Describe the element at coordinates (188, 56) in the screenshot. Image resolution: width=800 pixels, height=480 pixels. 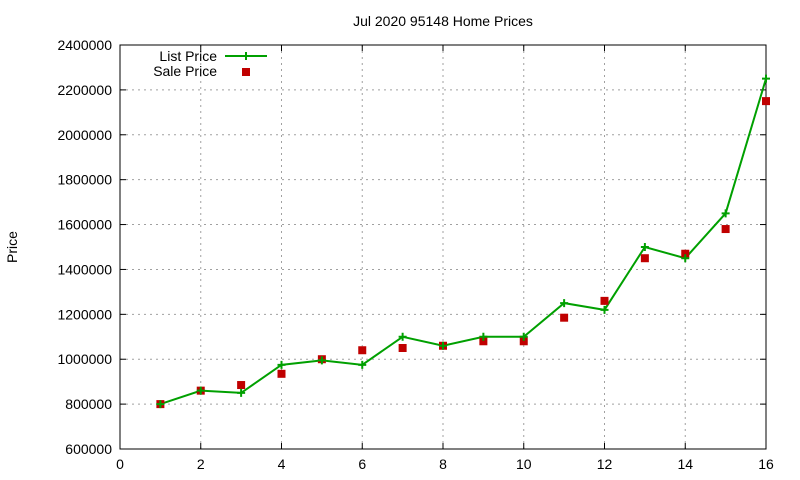
I see `legend-label-list-price: List Price` at that location.